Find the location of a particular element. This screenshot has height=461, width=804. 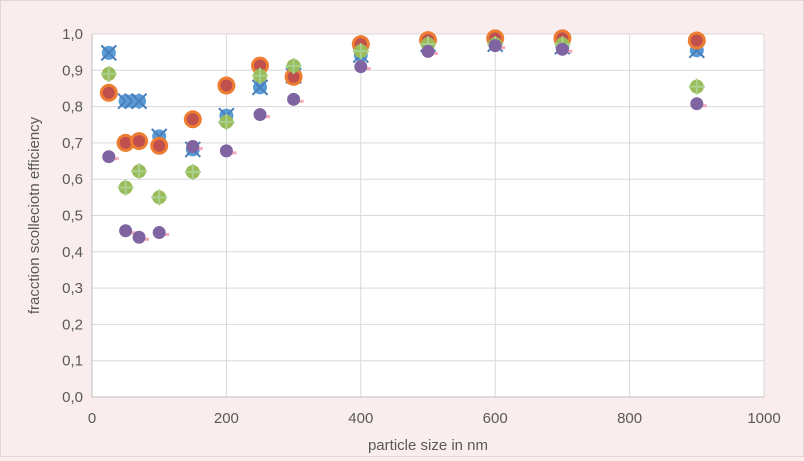

y-tick-label: 0,1 is located at coordinates (72, 361).